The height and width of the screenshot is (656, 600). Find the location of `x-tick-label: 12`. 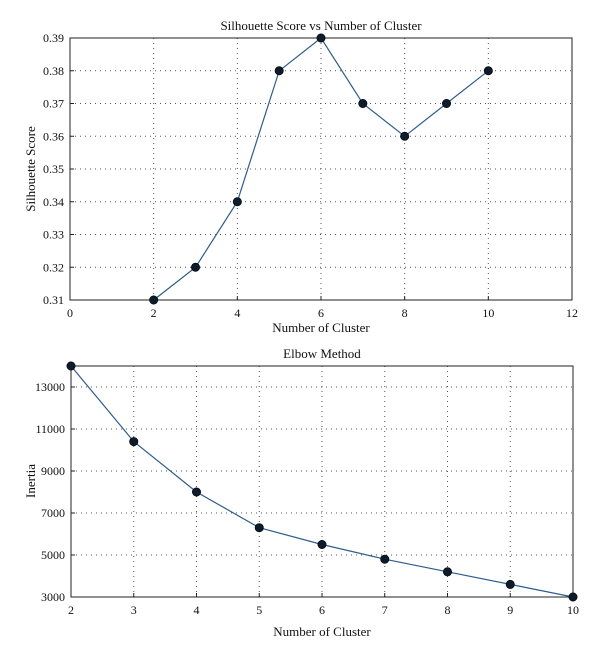

x-tick-label: 12 is located at coordinates (572, 313).